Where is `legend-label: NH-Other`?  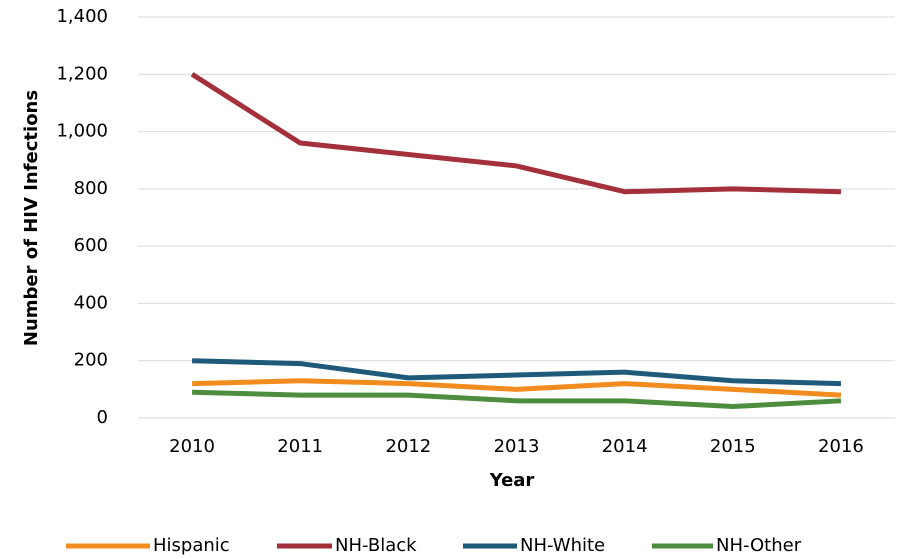
legend-label: NH-Other is located at coordinates (759, 545).